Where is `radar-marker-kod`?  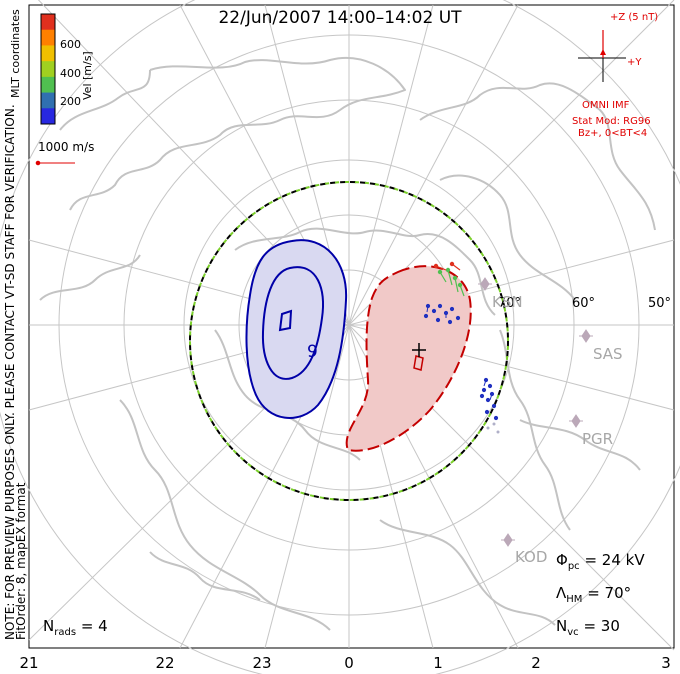 radar-marker-kod is located at coordinates (508, 540).